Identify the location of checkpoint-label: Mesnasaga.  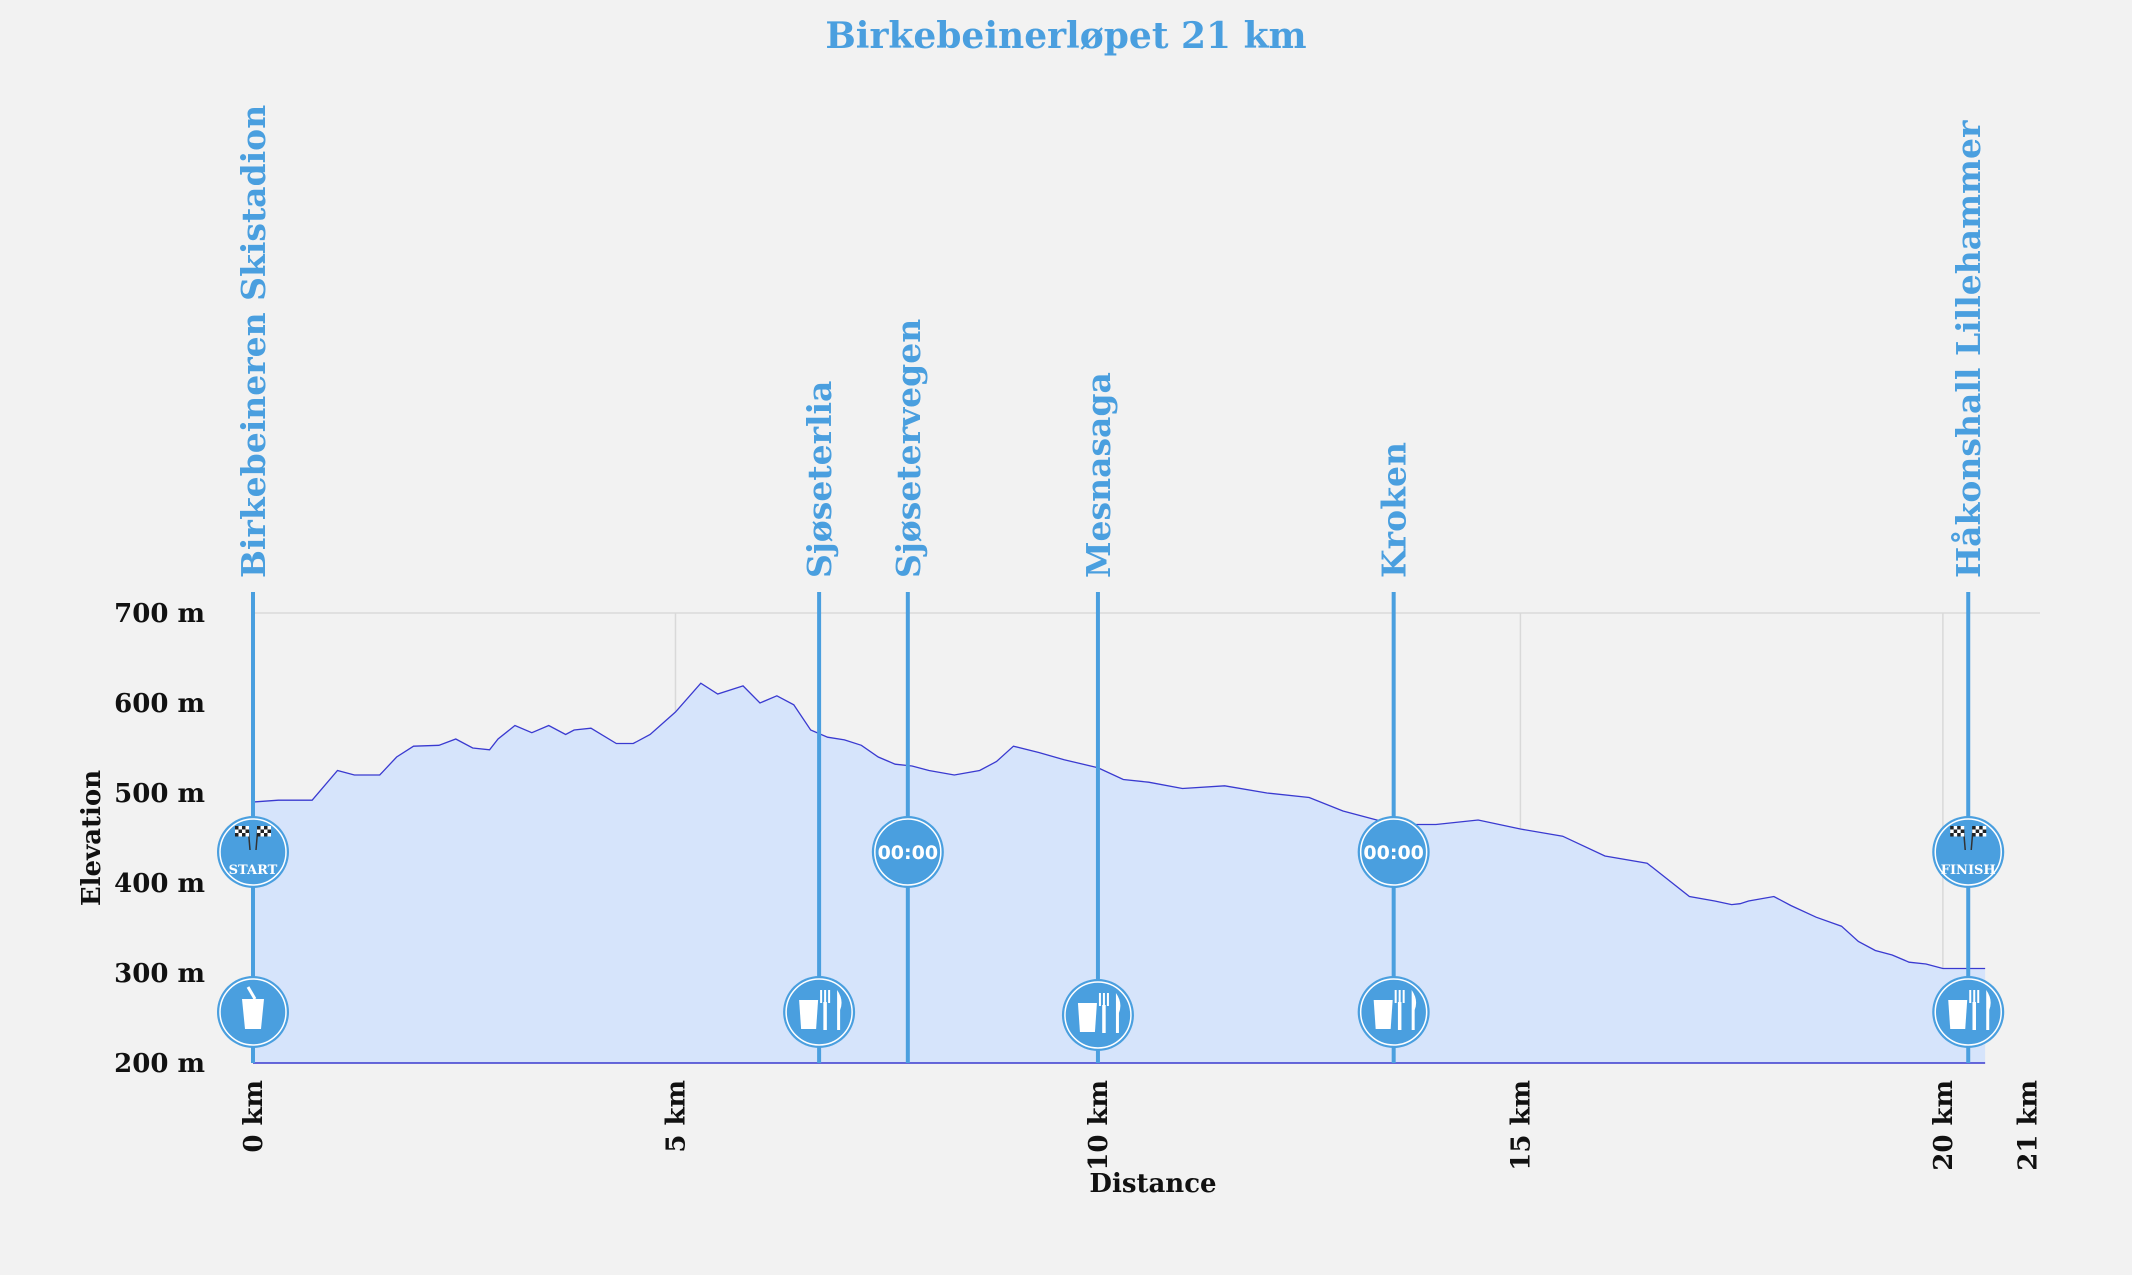
(1098, 475).